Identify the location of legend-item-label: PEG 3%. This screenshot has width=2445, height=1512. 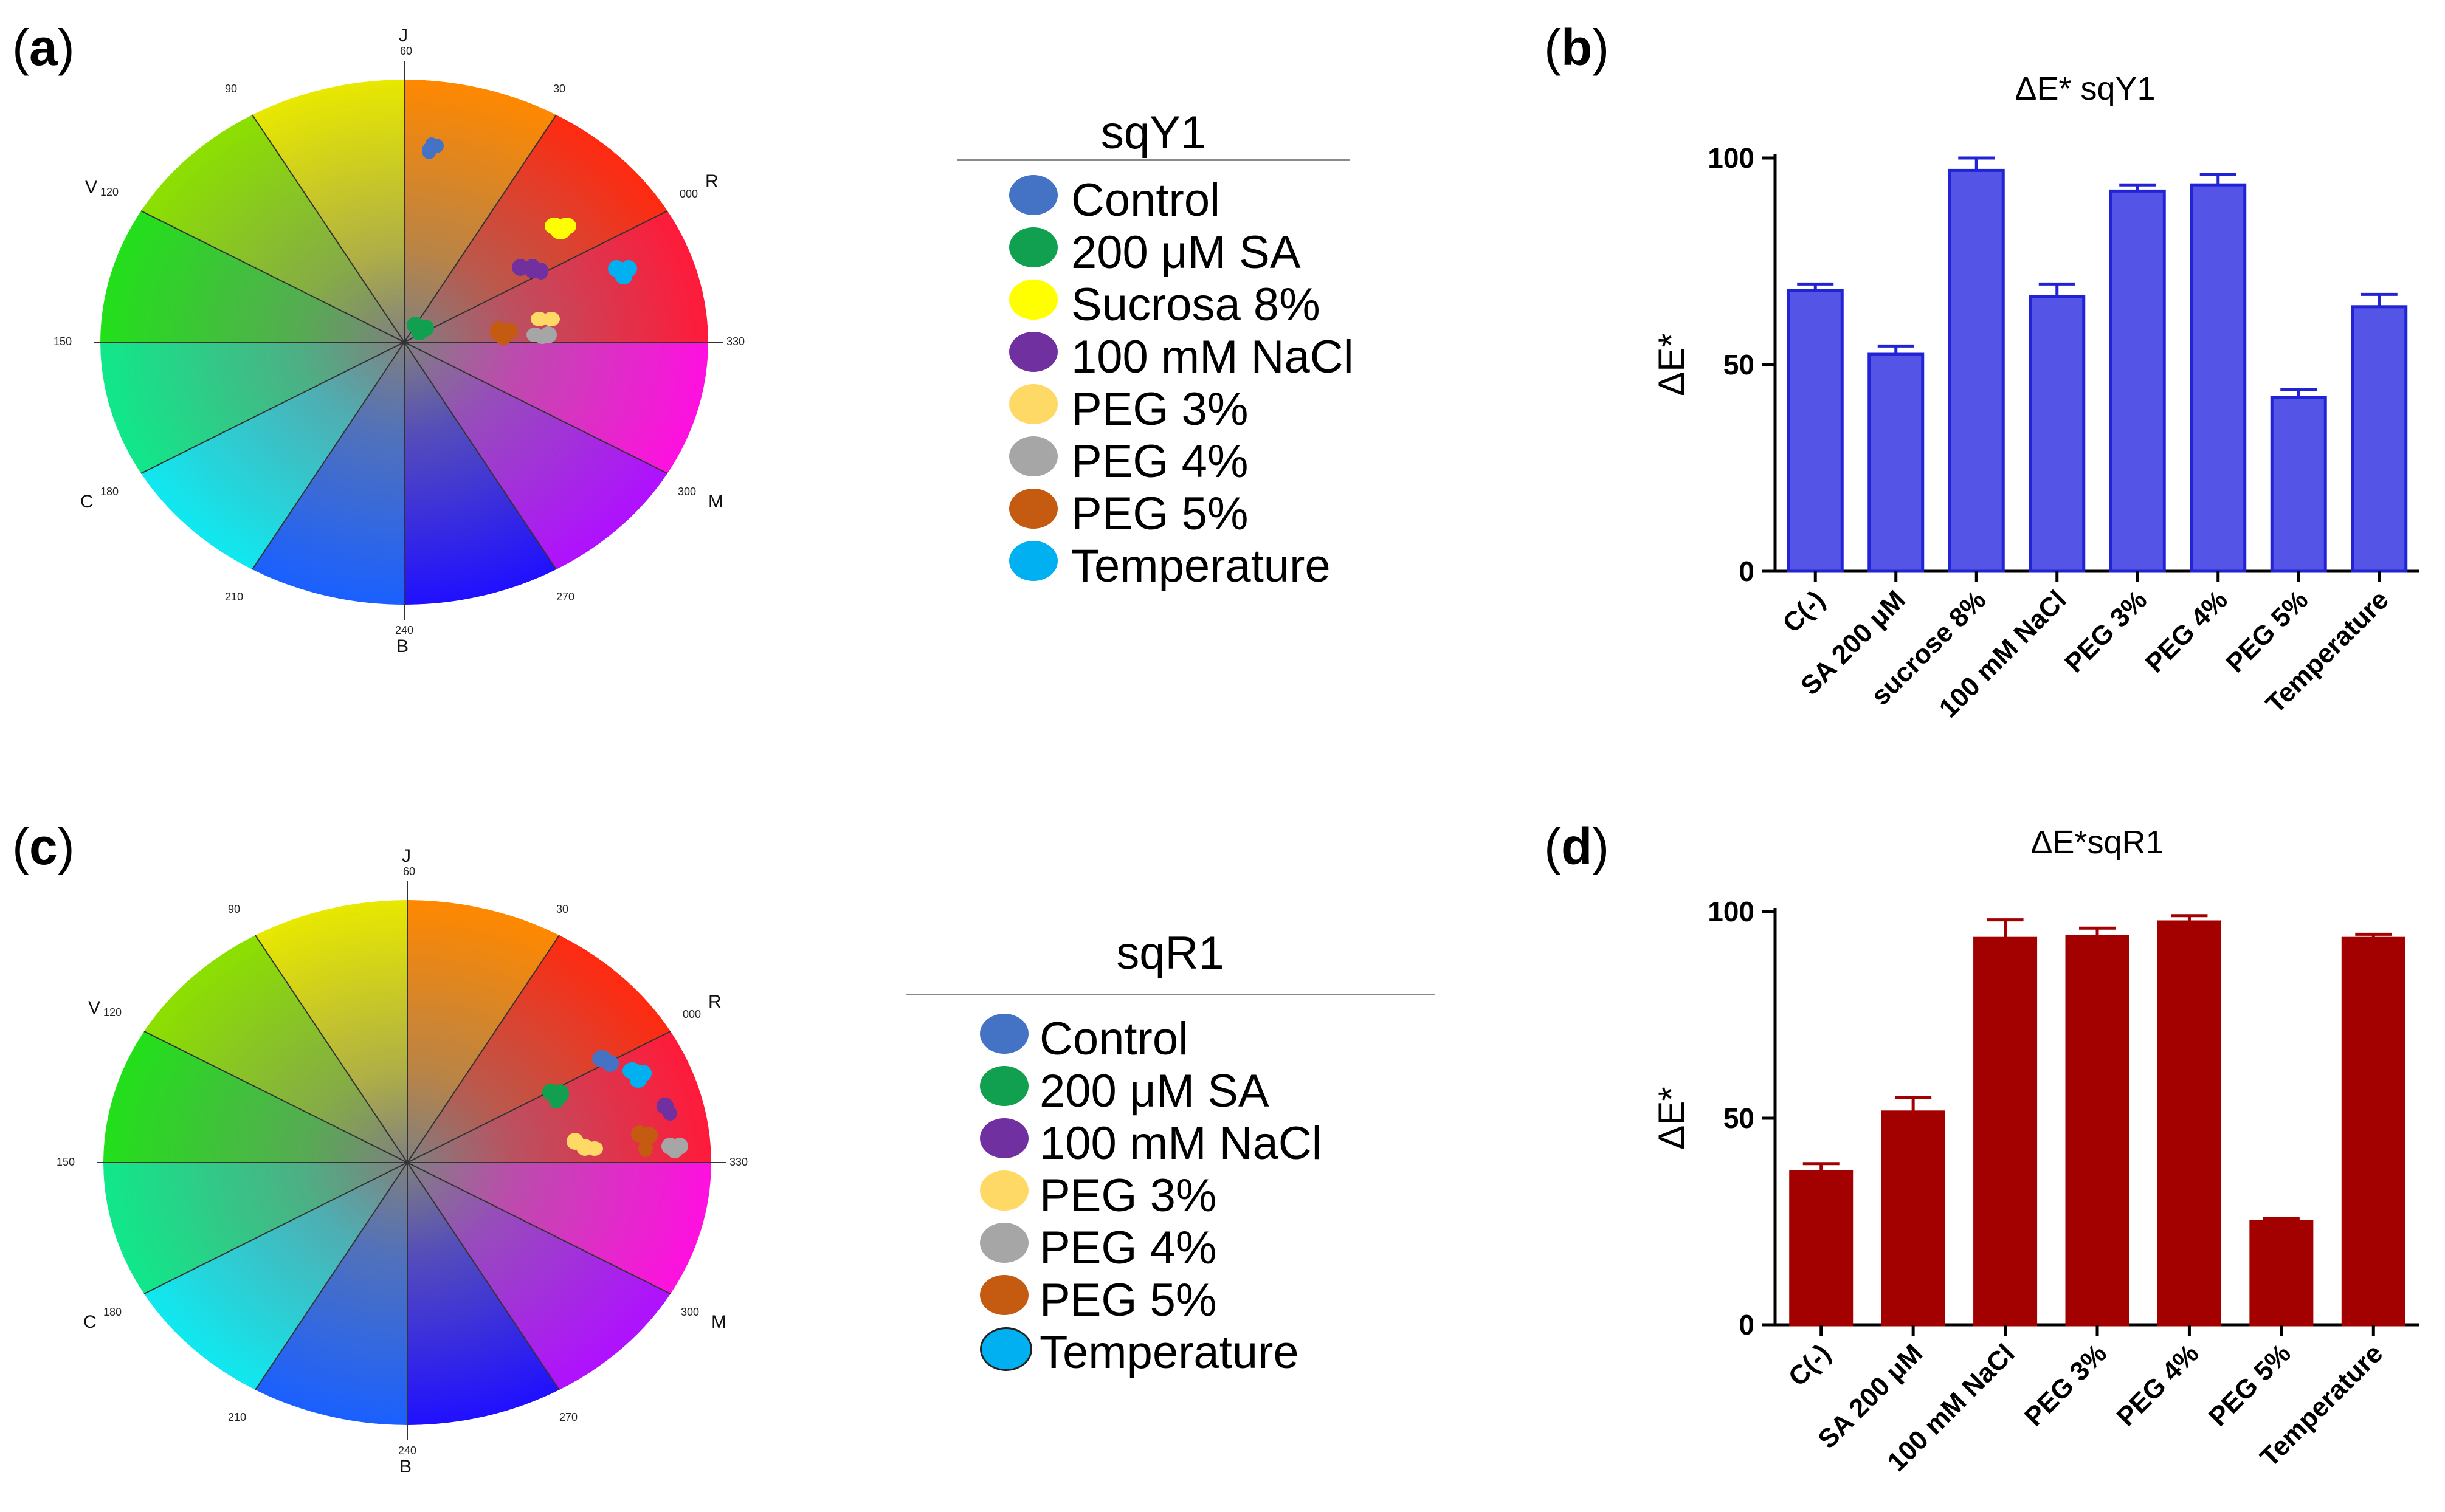
(1160, 409).